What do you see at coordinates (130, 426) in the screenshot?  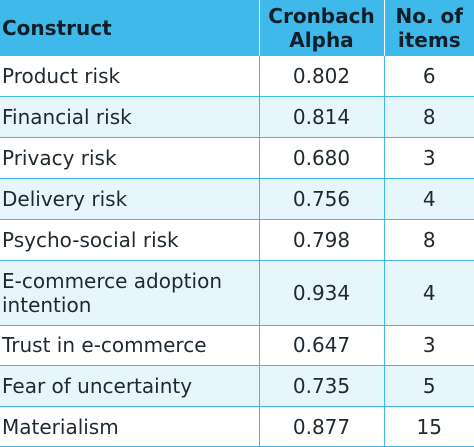 I see `construct-cell: Materialism` at bounding box center [130, 426].